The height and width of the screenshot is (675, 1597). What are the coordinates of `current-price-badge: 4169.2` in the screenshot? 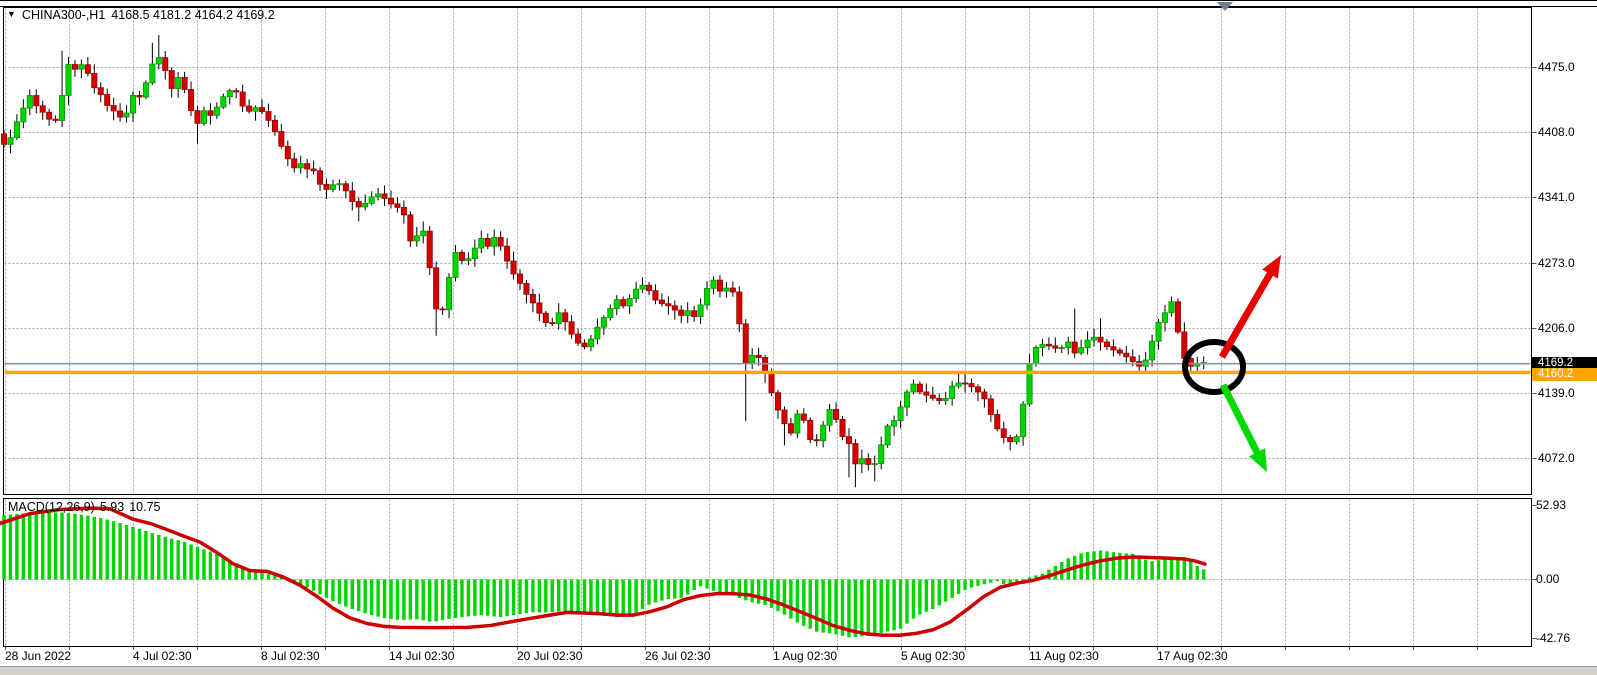 It's located at (1564, 363).